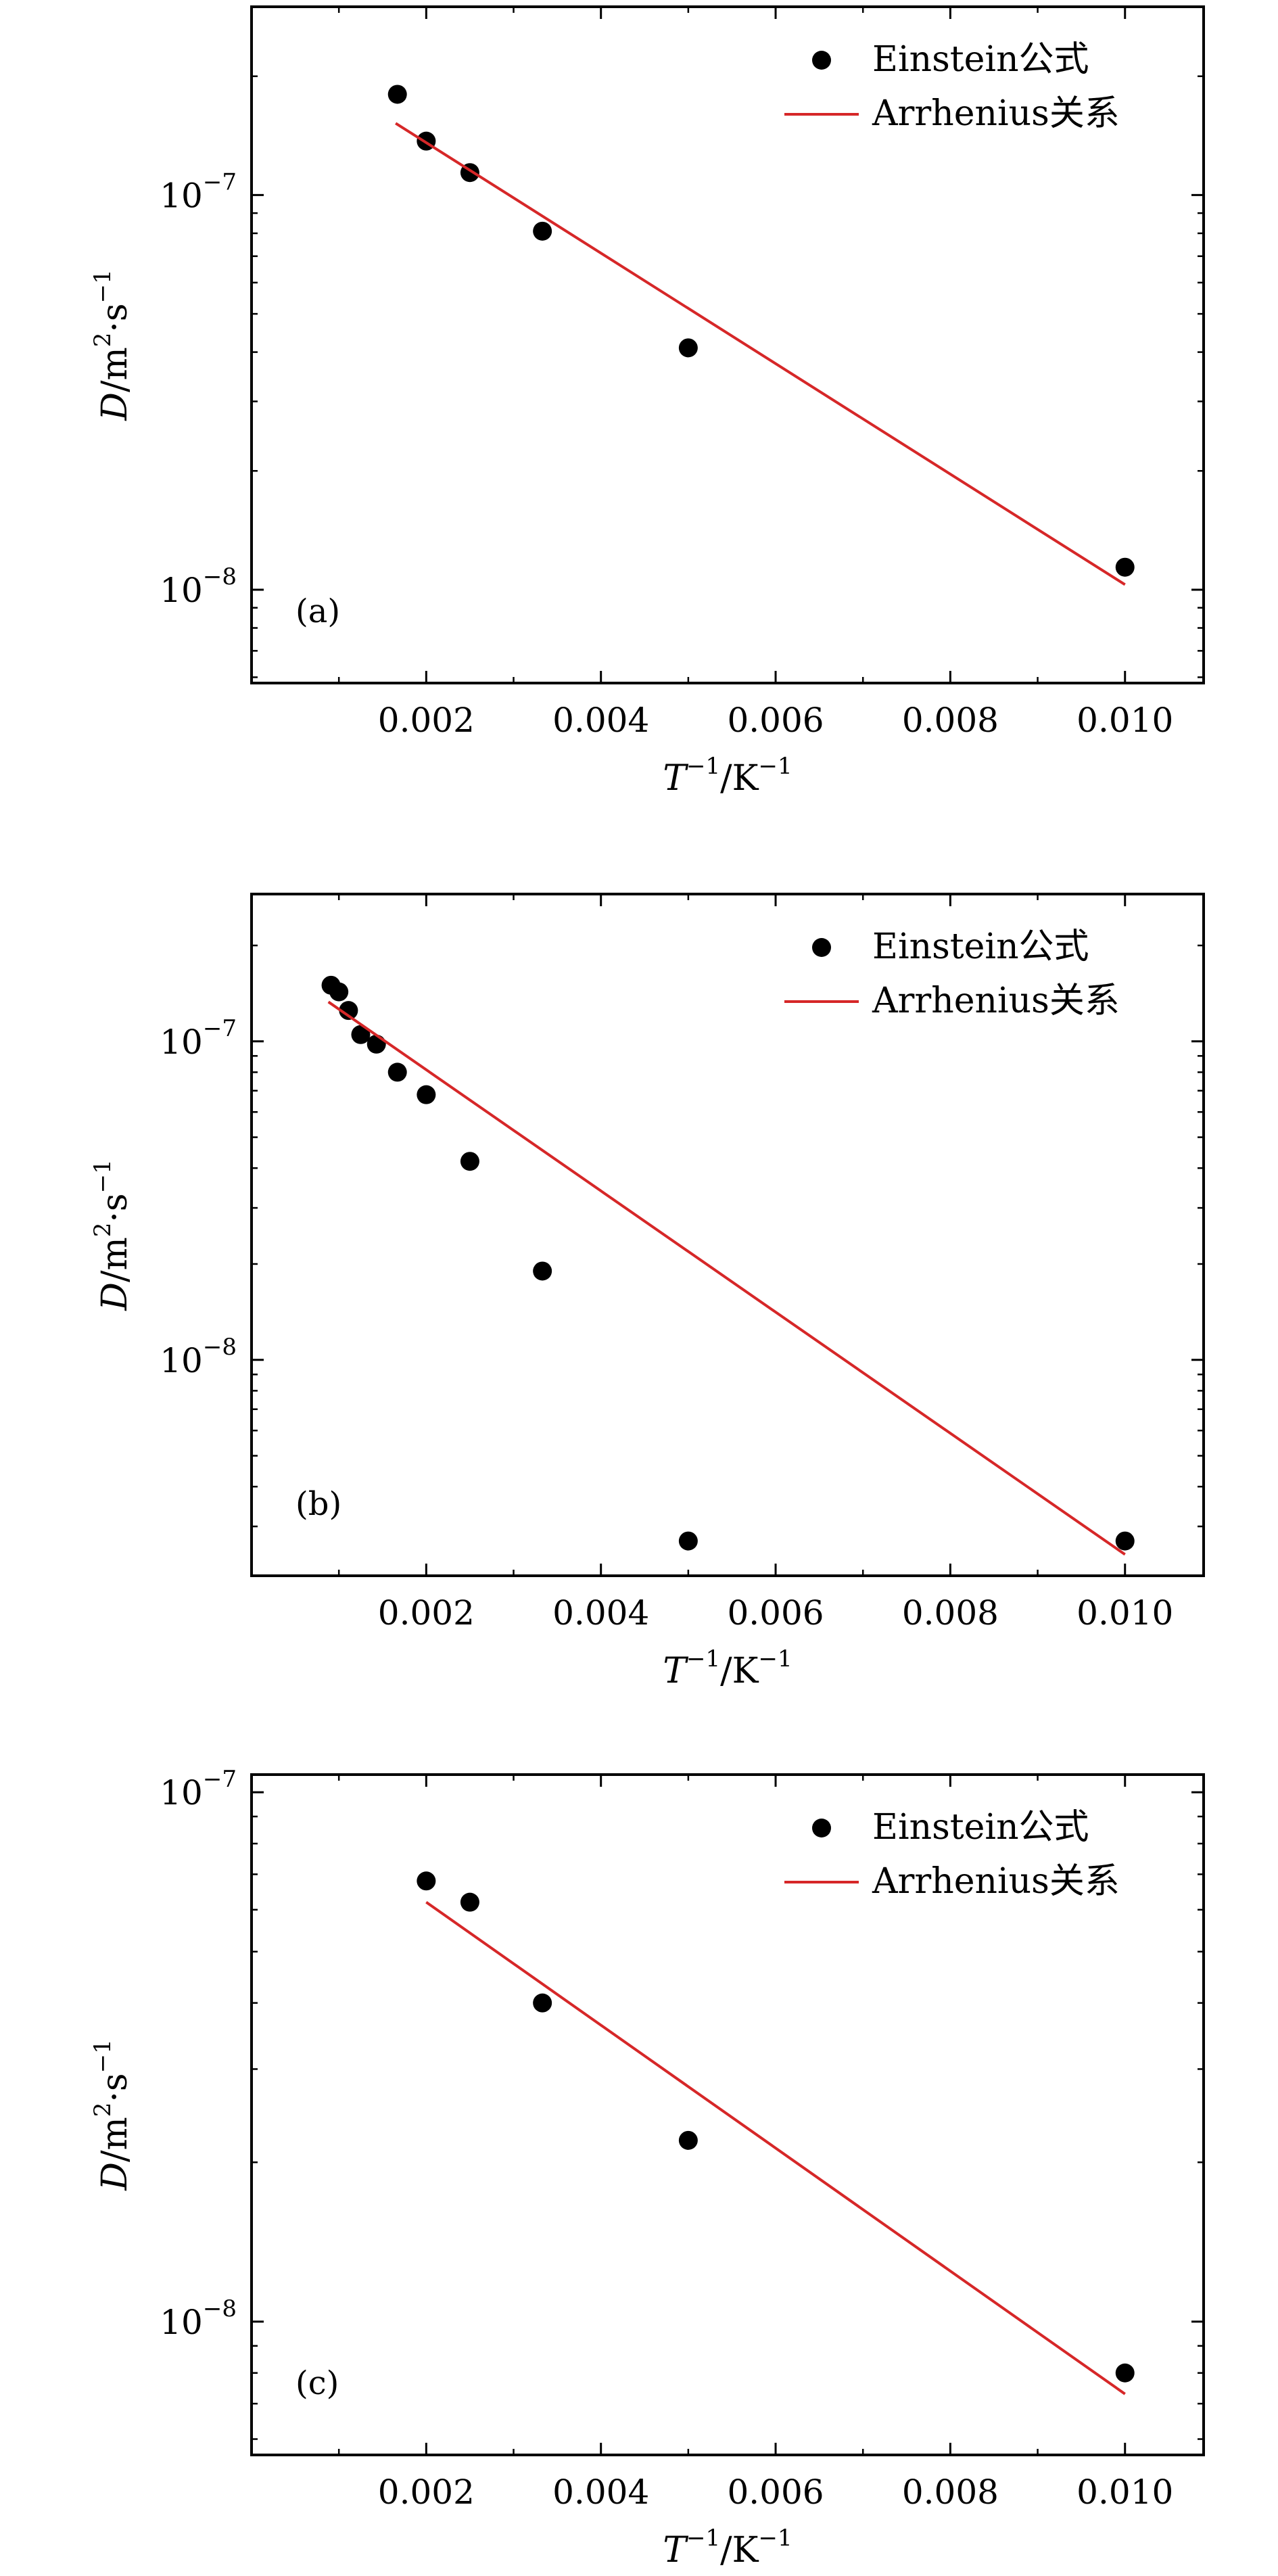 The width and height of the screenshot is (1278, 2576). Describe the element at coordinates (318, 611) in the screenshot. I see `panel-label: (a)` at that location.